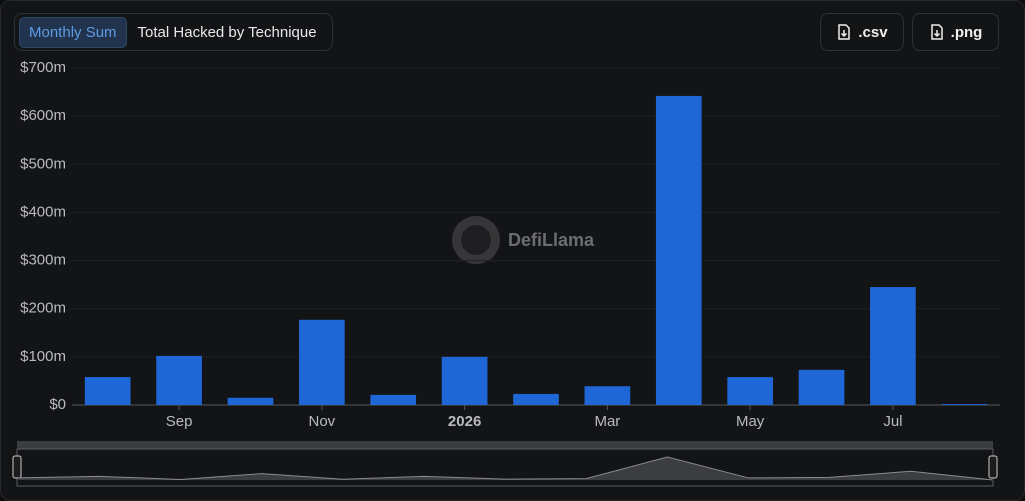  Describe the element at coordinates (873, 32) in the screenshot. I see `button-label: .csv` at that location.